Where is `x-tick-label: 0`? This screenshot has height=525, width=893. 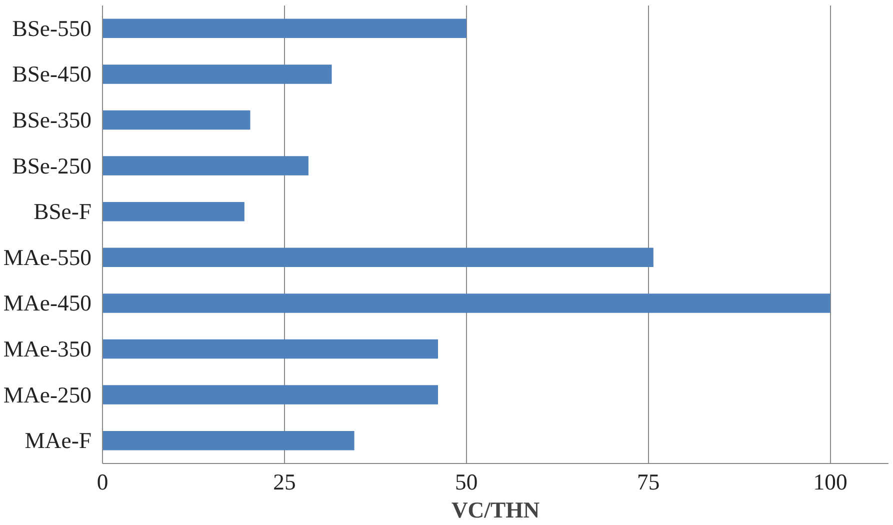
x-tick-label: 0 is located at coordinates (102, 482).